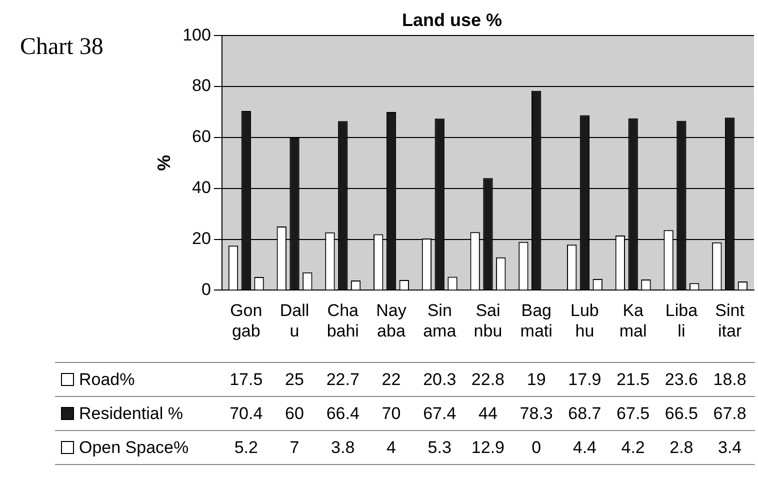  What do you see at coordinates (391, 448) in the screenshot?
I see `data-label: 4` at bounding box center [391, 448].